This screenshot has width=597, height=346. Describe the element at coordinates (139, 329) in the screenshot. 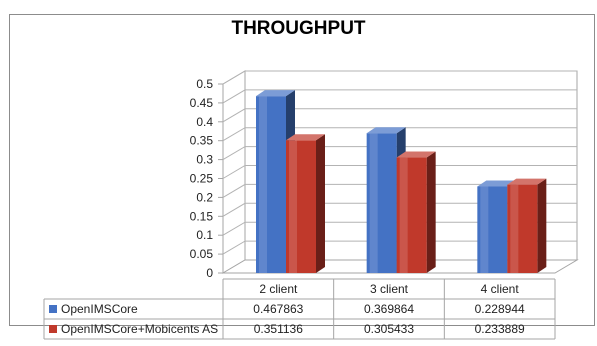

I see `legend-series-name: OpenIMSCore+Mobicents AS` at that location.